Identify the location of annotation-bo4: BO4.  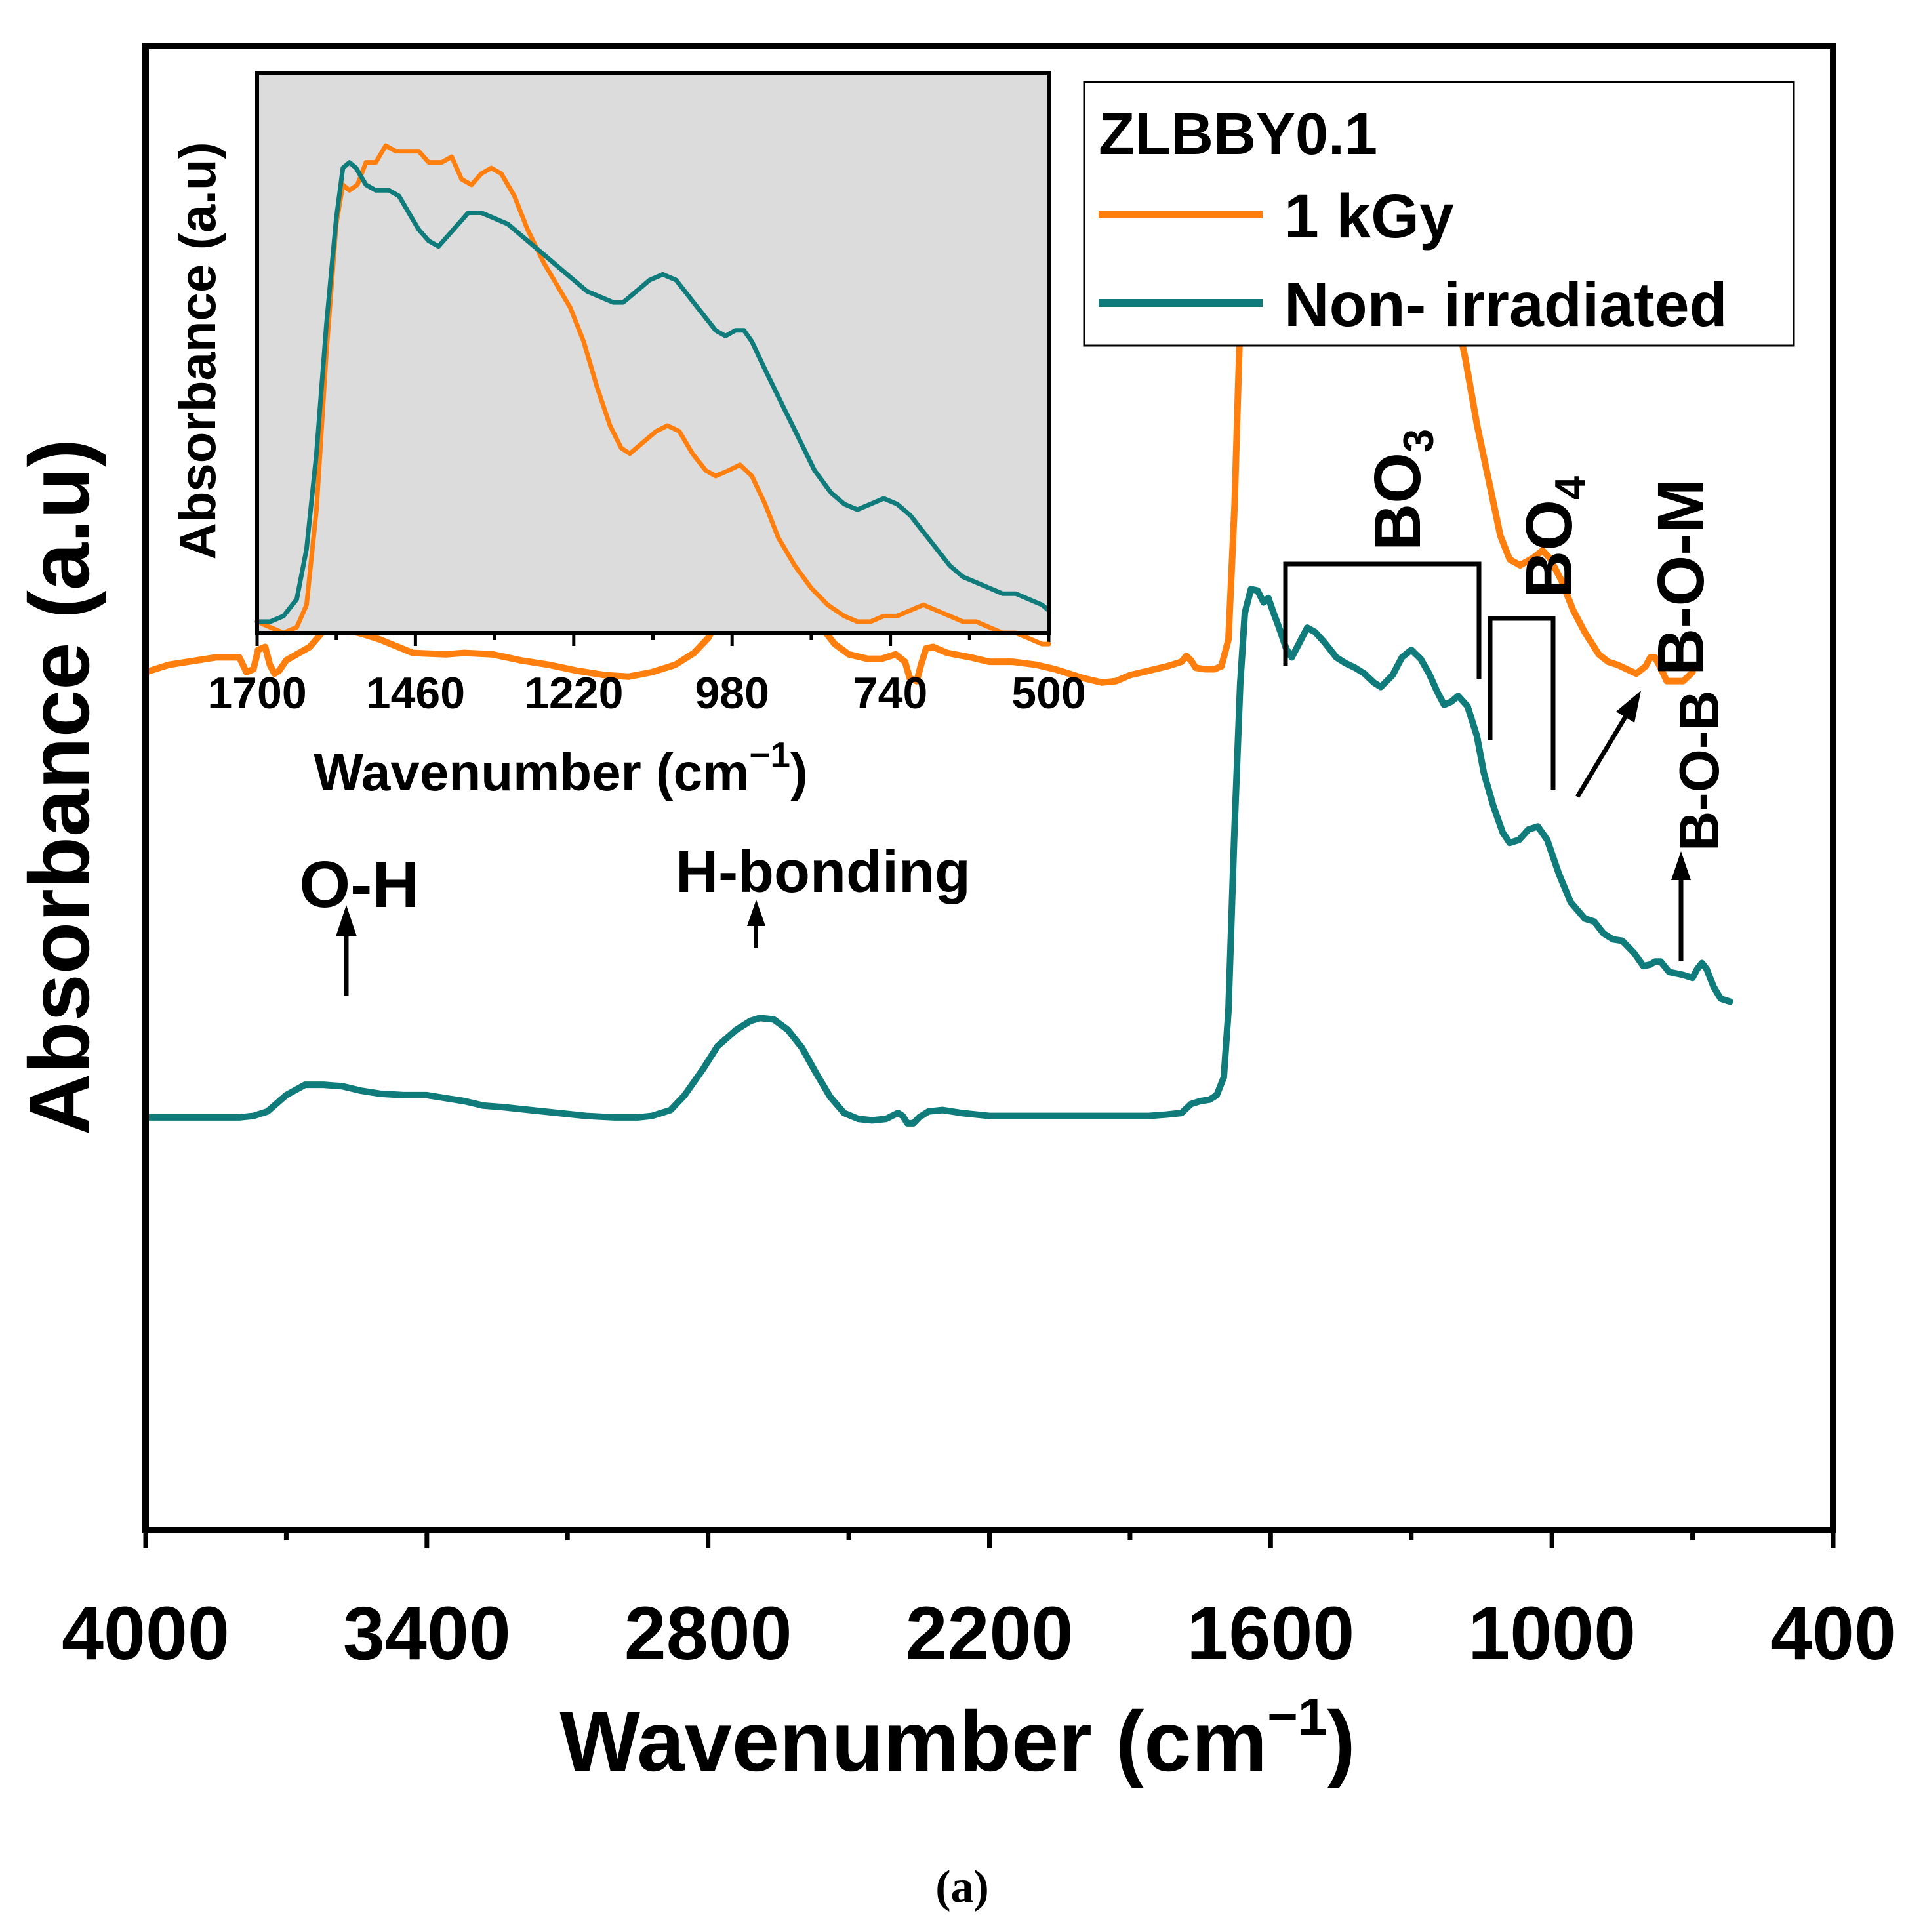
(1541, 633).